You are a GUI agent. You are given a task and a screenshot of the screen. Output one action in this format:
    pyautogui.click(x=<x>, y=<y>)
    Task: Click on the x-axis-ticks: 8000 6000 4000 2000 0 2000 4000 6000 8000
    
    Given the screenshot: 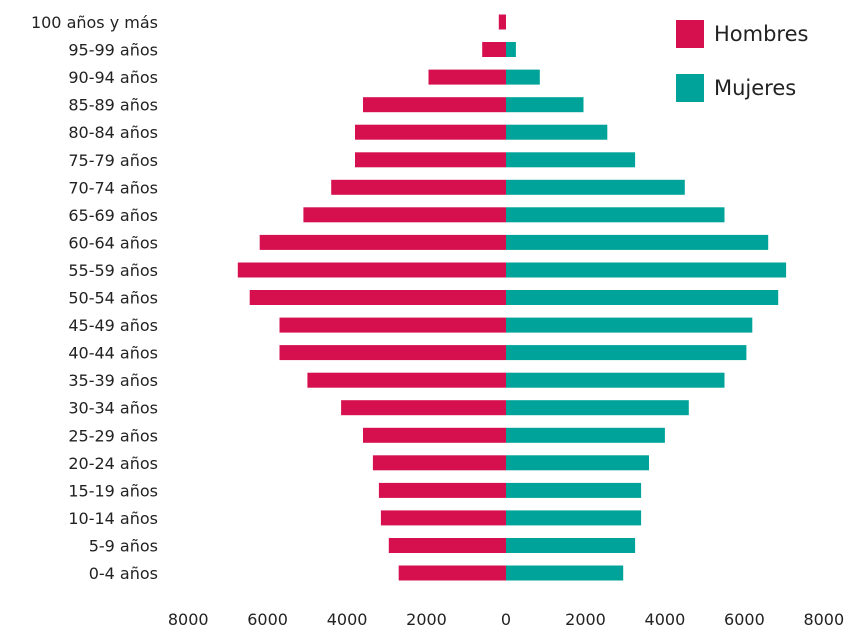 What is the action you would take?
    pyautogui.click(x=506, y=619)
    